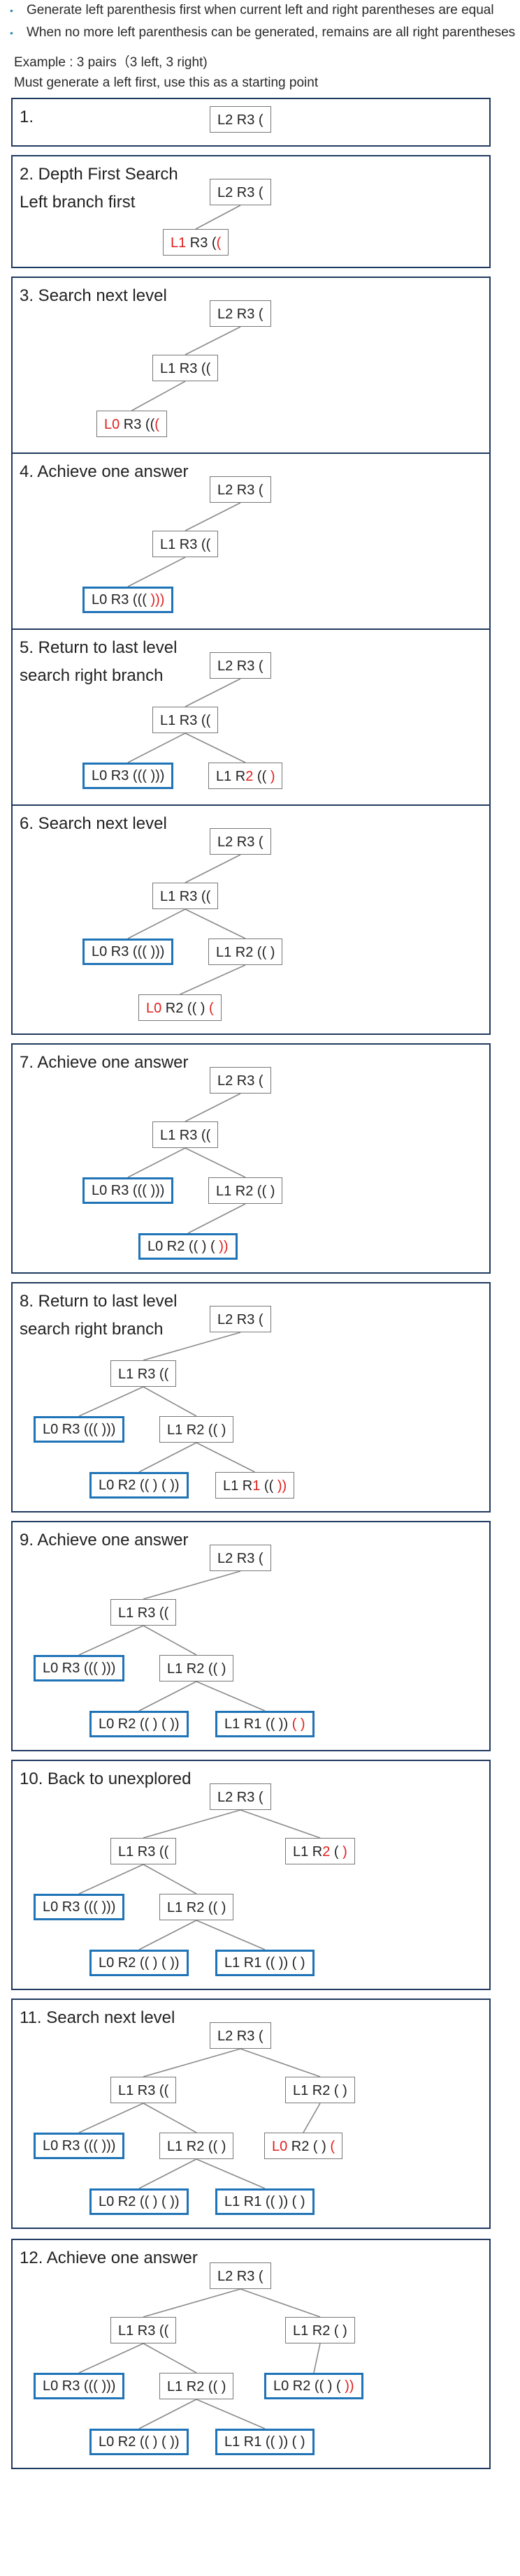 The height and width of the screenshot is (2576, 520). Describe the element at coordinates (265, 2201) in the screenshot. I see `answer-node: L1 R1 (( )) ( )` at that location.